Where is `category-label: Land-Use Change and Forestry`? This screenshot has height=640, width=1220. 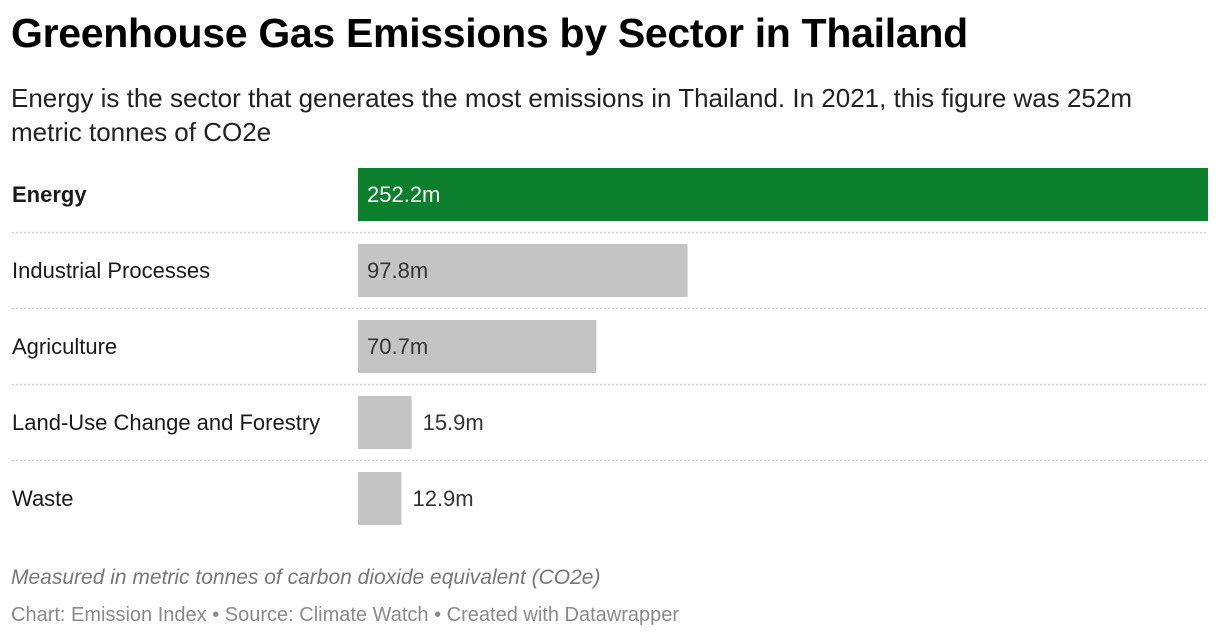
category-label: Land-Use Change and Forestry is located at coordinates (166, 422).